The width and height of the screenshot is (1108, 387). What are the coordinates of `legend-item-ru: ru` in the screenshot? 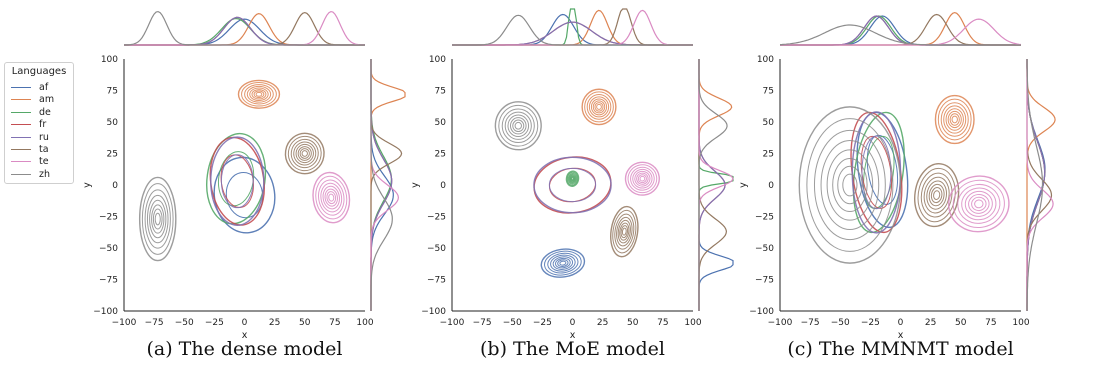 It's located at (41, 137).